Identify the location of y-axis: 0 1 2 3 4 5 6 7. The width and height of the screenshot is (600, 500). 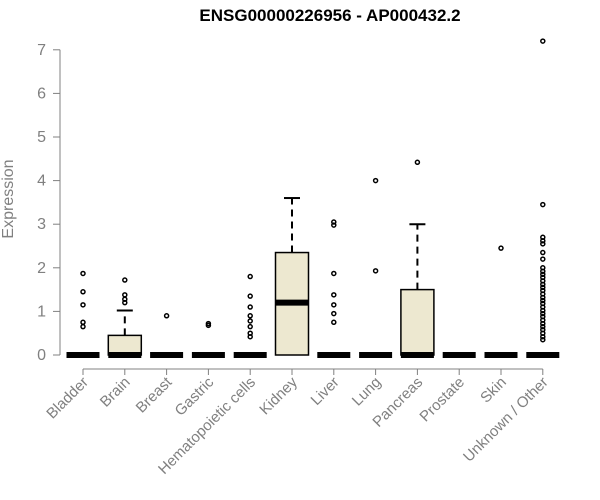
(49, 203).